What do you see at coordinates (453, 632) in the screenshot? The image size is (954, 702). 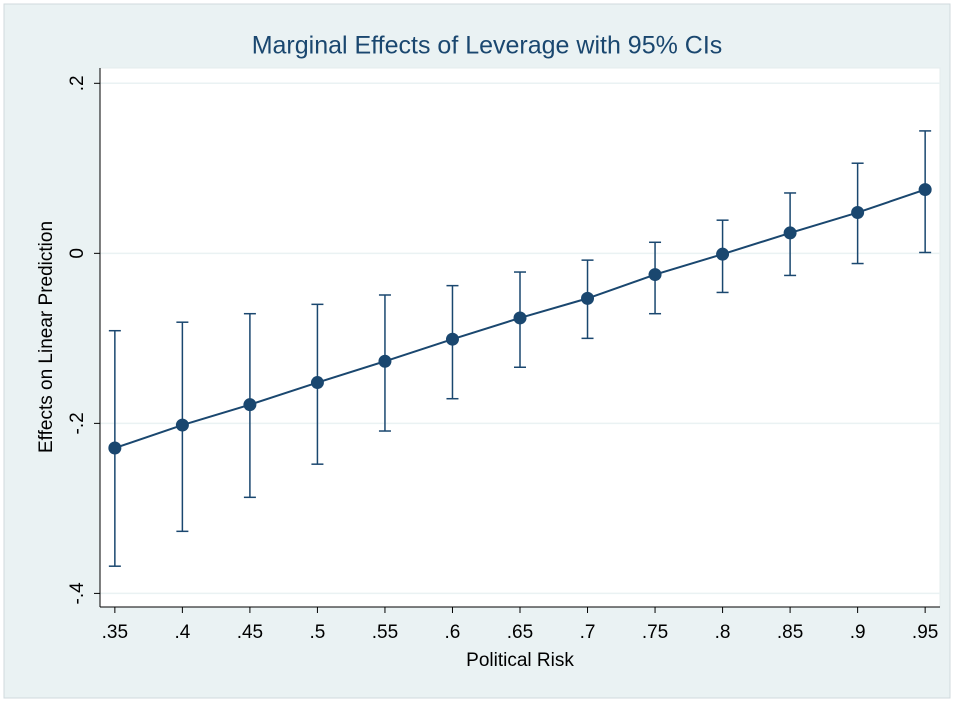 I see `x-tick-label: .6` at bounding box center [453, 632].